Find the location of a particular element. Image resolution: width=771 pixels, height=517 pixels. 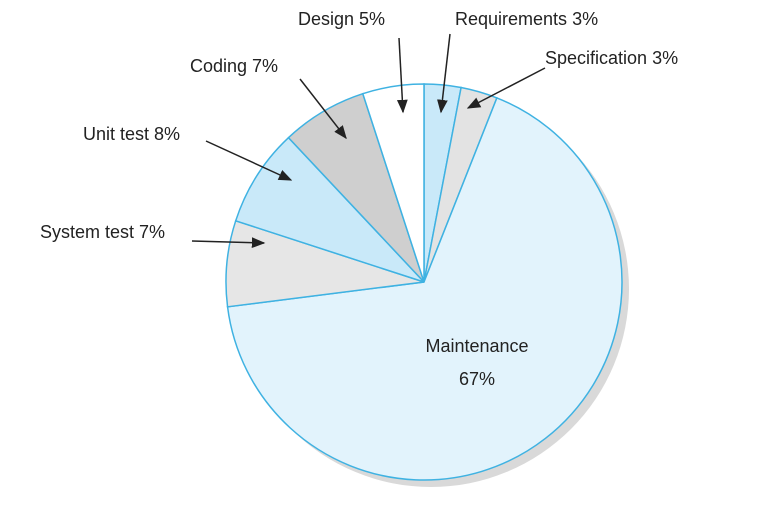

category-name: Unit test is located at coordinates (116, 134).